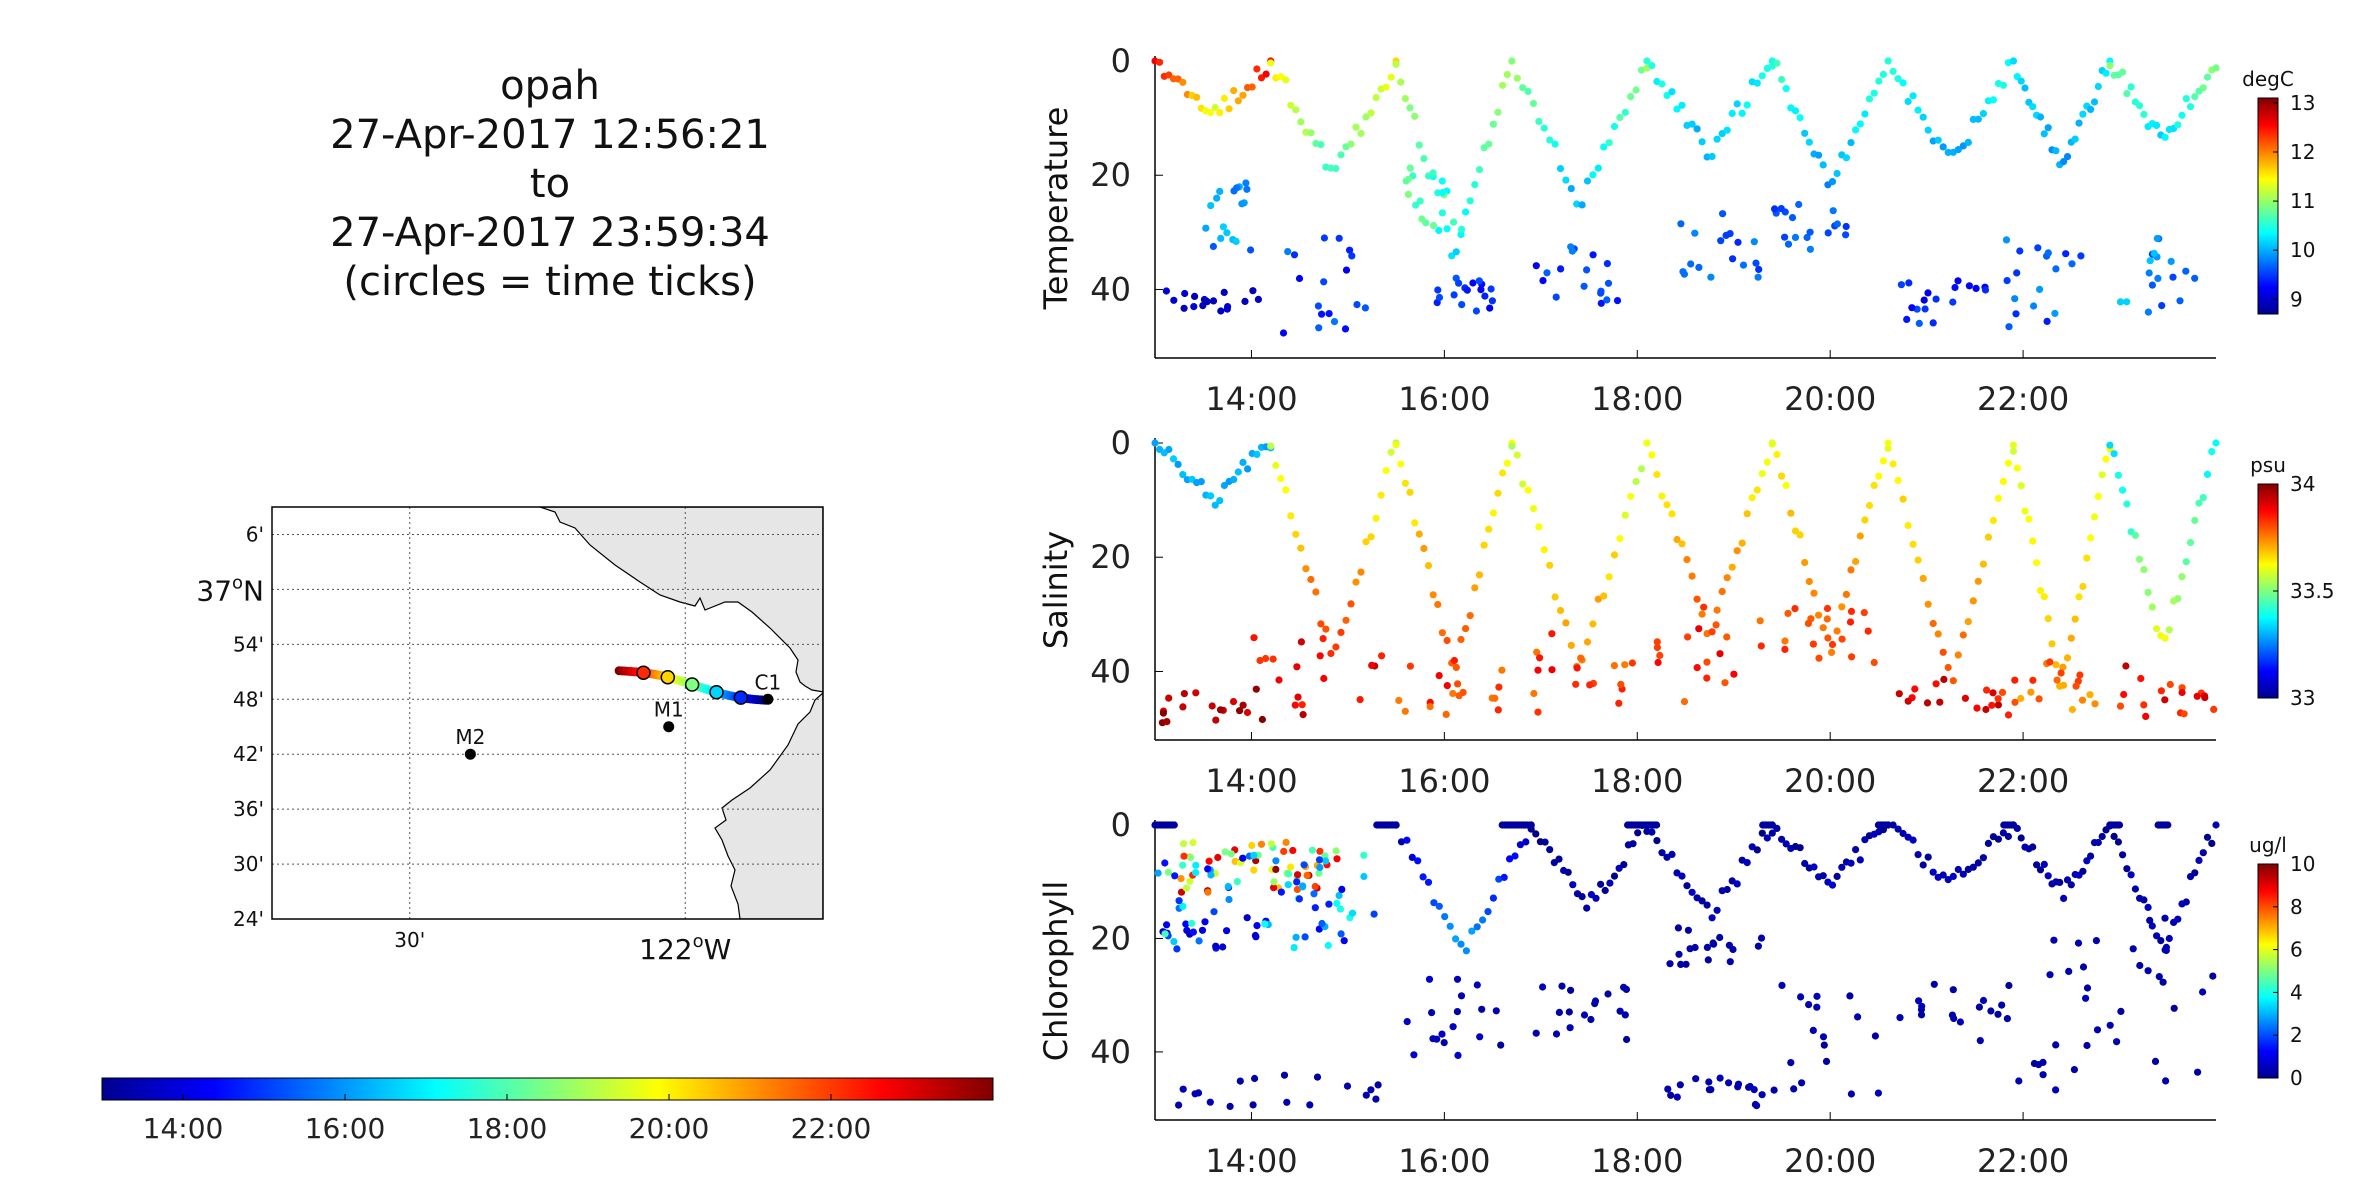 The width and height of the screenshot is (2362, 1181). Describe the element at coordinates (2268, 465) in the screenshot. I see `colorbar-unit-label: psu` at that location.